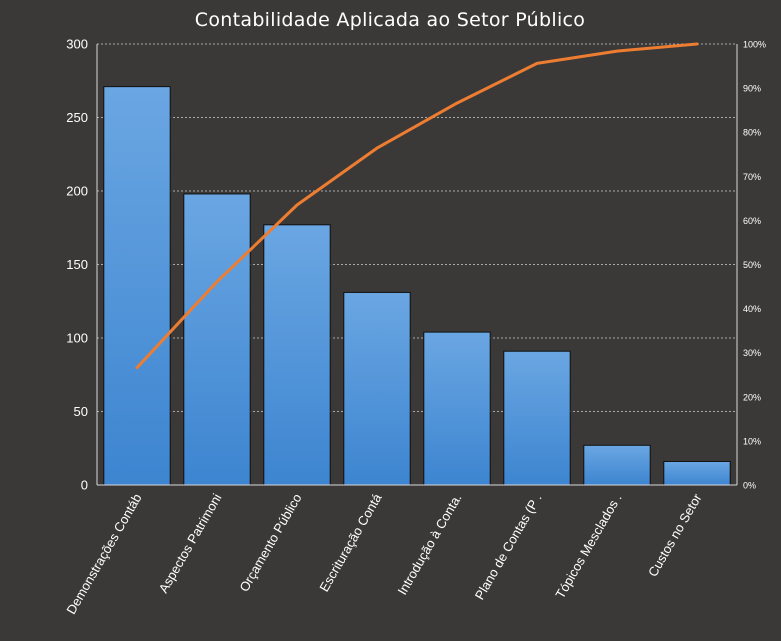 This screenshot has width=781, height=641. What do you see at coordinates (84, 485) in the screenshot?
I see `left-tick-label: 0` at bounding box center [84, 485].